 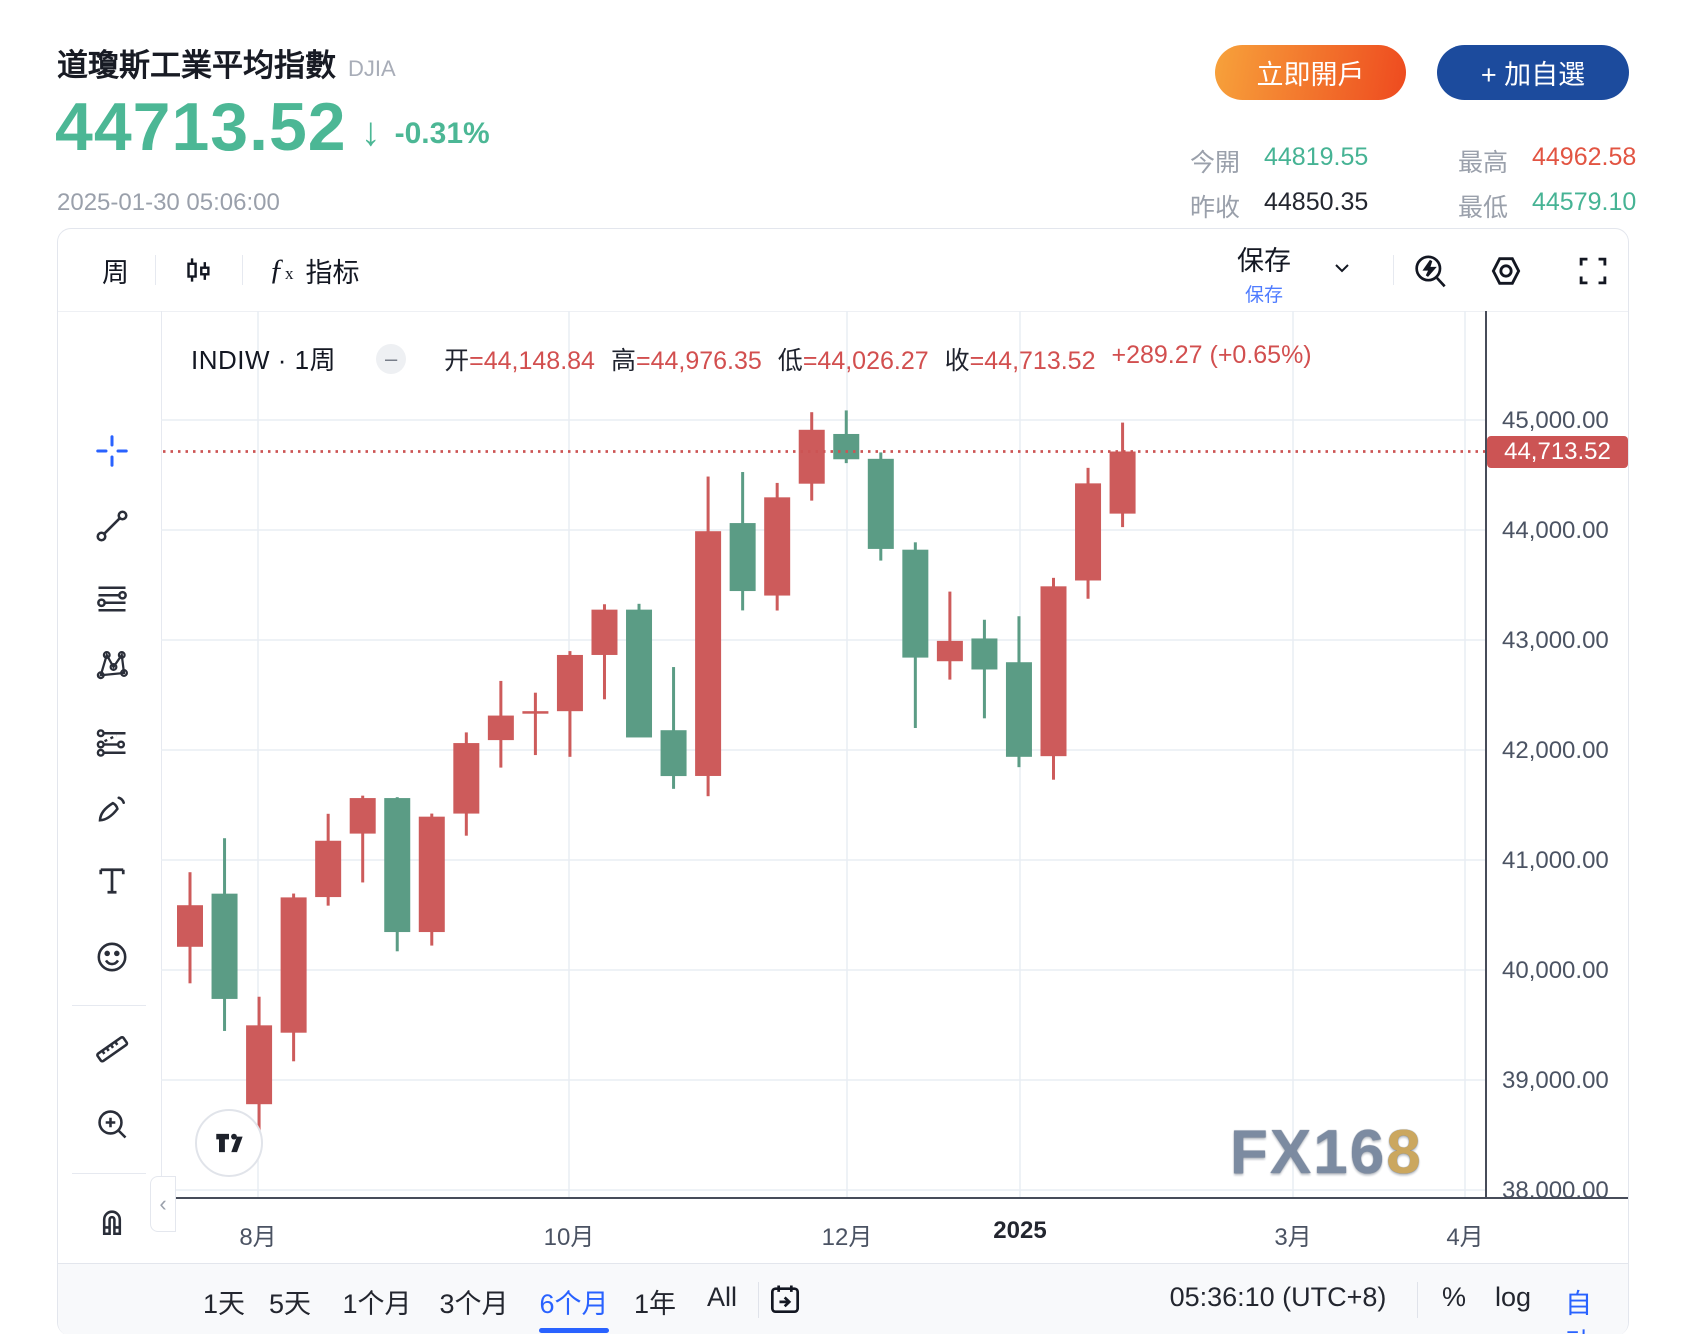 What do you see at coordinates (1278, 1297) in the screenshot?
I see `session-clock: 05:36:10 (UTC+8)` at bounding box center [1278, 1297].